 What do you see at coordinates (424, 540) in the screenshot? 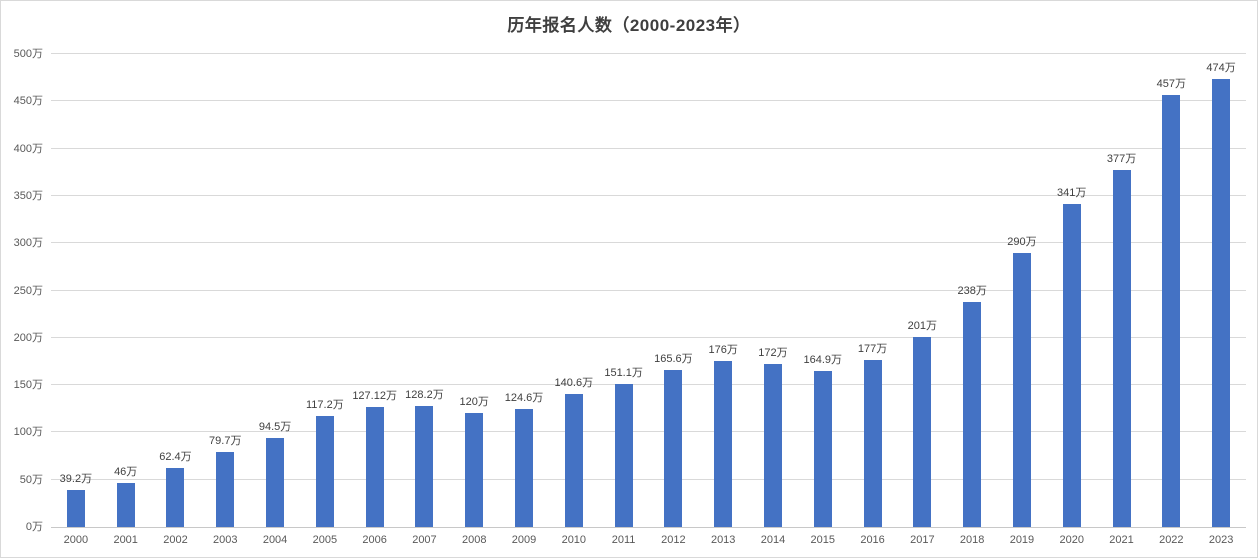
I see `x-tick-label-2007: 2007` at bounding box center [424, 540].